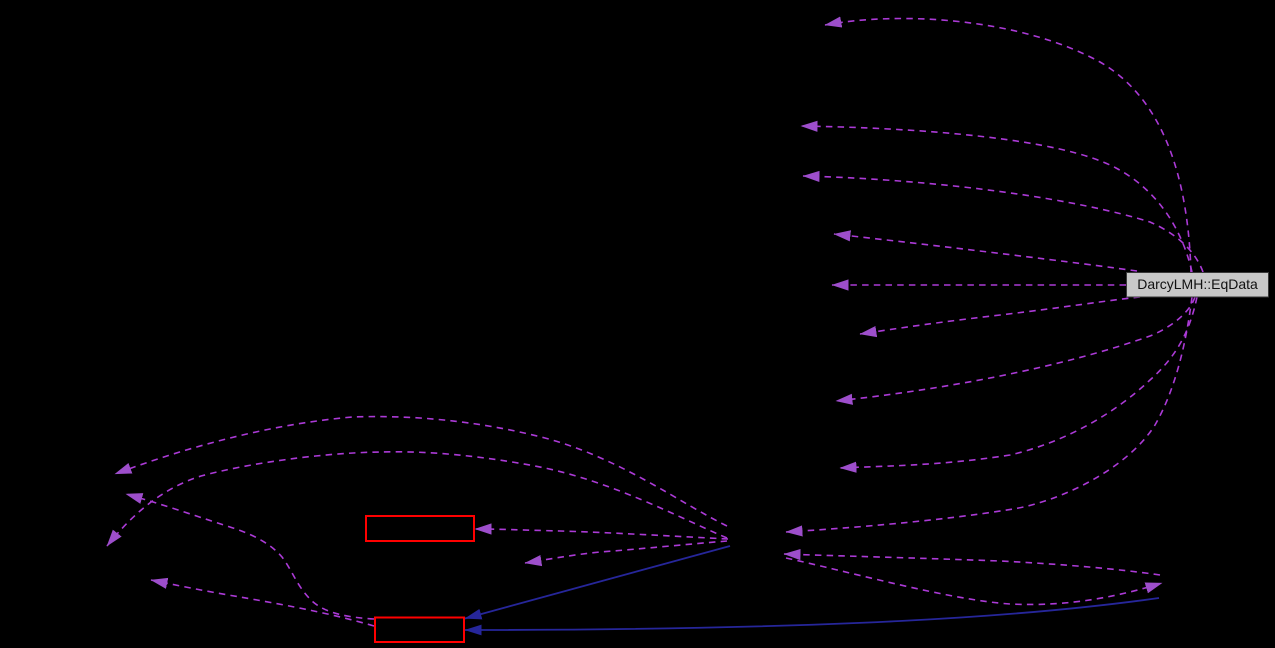 The image size is (1275, 648). I want to click on svg-text: DarcyLMH::EqData, so click(1197, 284).